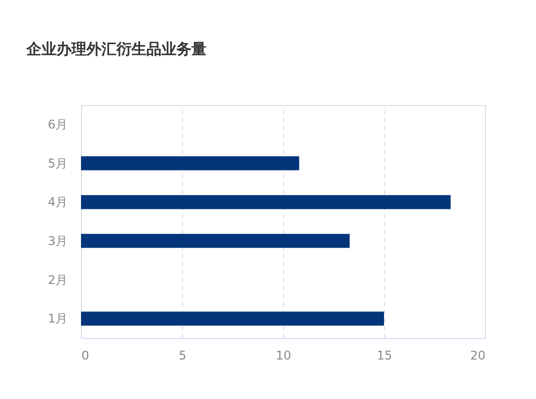 The height and width of the screenshot is (399, 536). What do you see at coordinates (58, 124) in the screenshot?
I see `y-tick-label: 6月` at bounding box center [58, 124].